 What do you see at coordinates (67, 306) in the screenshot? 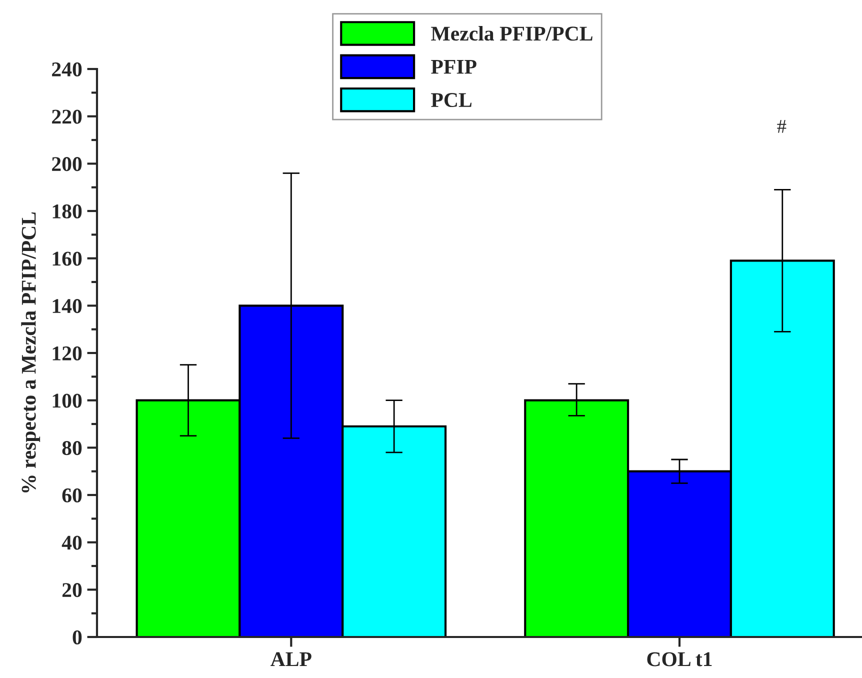
I see `y-tick-label: 140` at bounding box center [67, 306].